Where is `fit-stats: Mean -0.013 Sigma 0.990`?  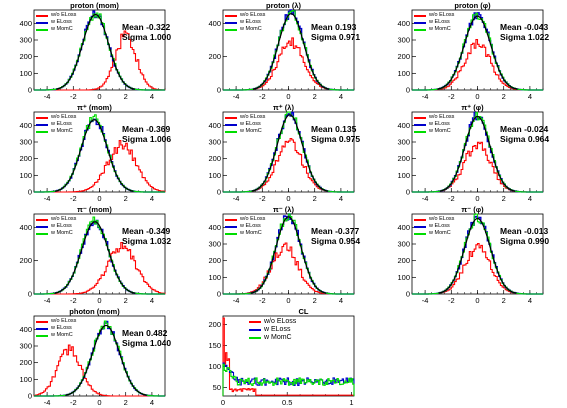 fit-stats: Mean -0.013 Sigma 0.990 is located at coordinates (524, 236).